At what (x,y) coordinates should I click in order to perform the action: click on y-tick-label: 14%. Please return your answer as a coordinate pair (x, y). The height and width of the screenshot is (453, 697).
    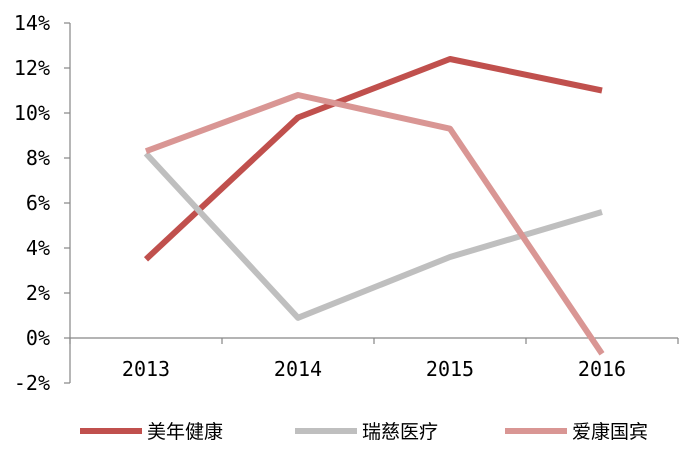
    Looking at the image, I should click on (32, 23).